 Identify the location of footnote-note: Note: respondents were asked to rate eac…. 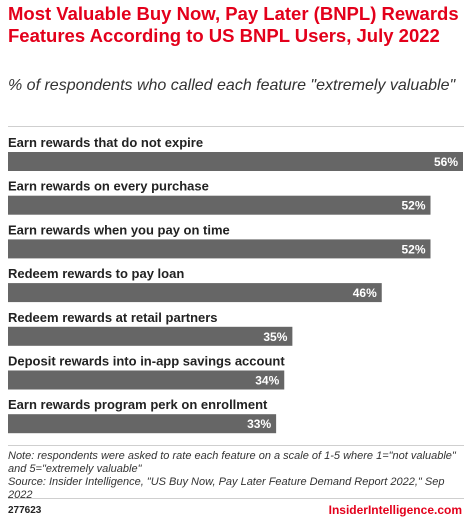
(232, 462).